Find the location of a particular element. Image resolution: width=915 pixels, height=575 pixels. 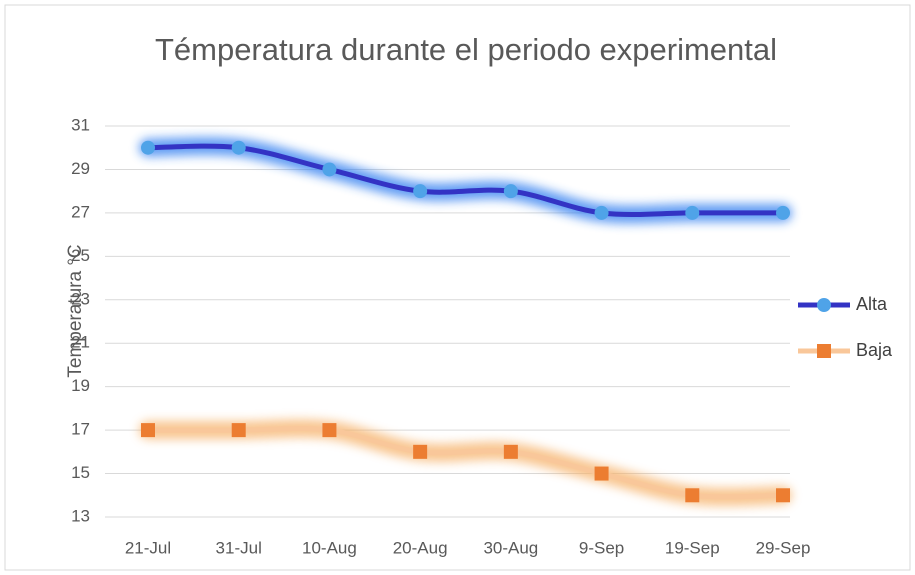

y-tick-label: 15 is located at coordinates (80, 472).